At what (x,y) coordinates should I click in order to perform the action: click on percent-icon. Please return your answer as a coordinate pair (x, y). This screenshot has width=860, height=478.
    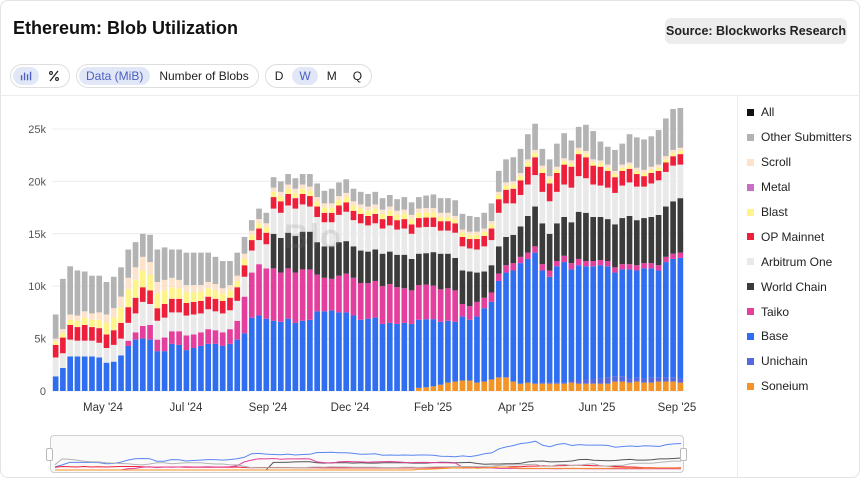
    Looking at the image, I should click on (54, 76).